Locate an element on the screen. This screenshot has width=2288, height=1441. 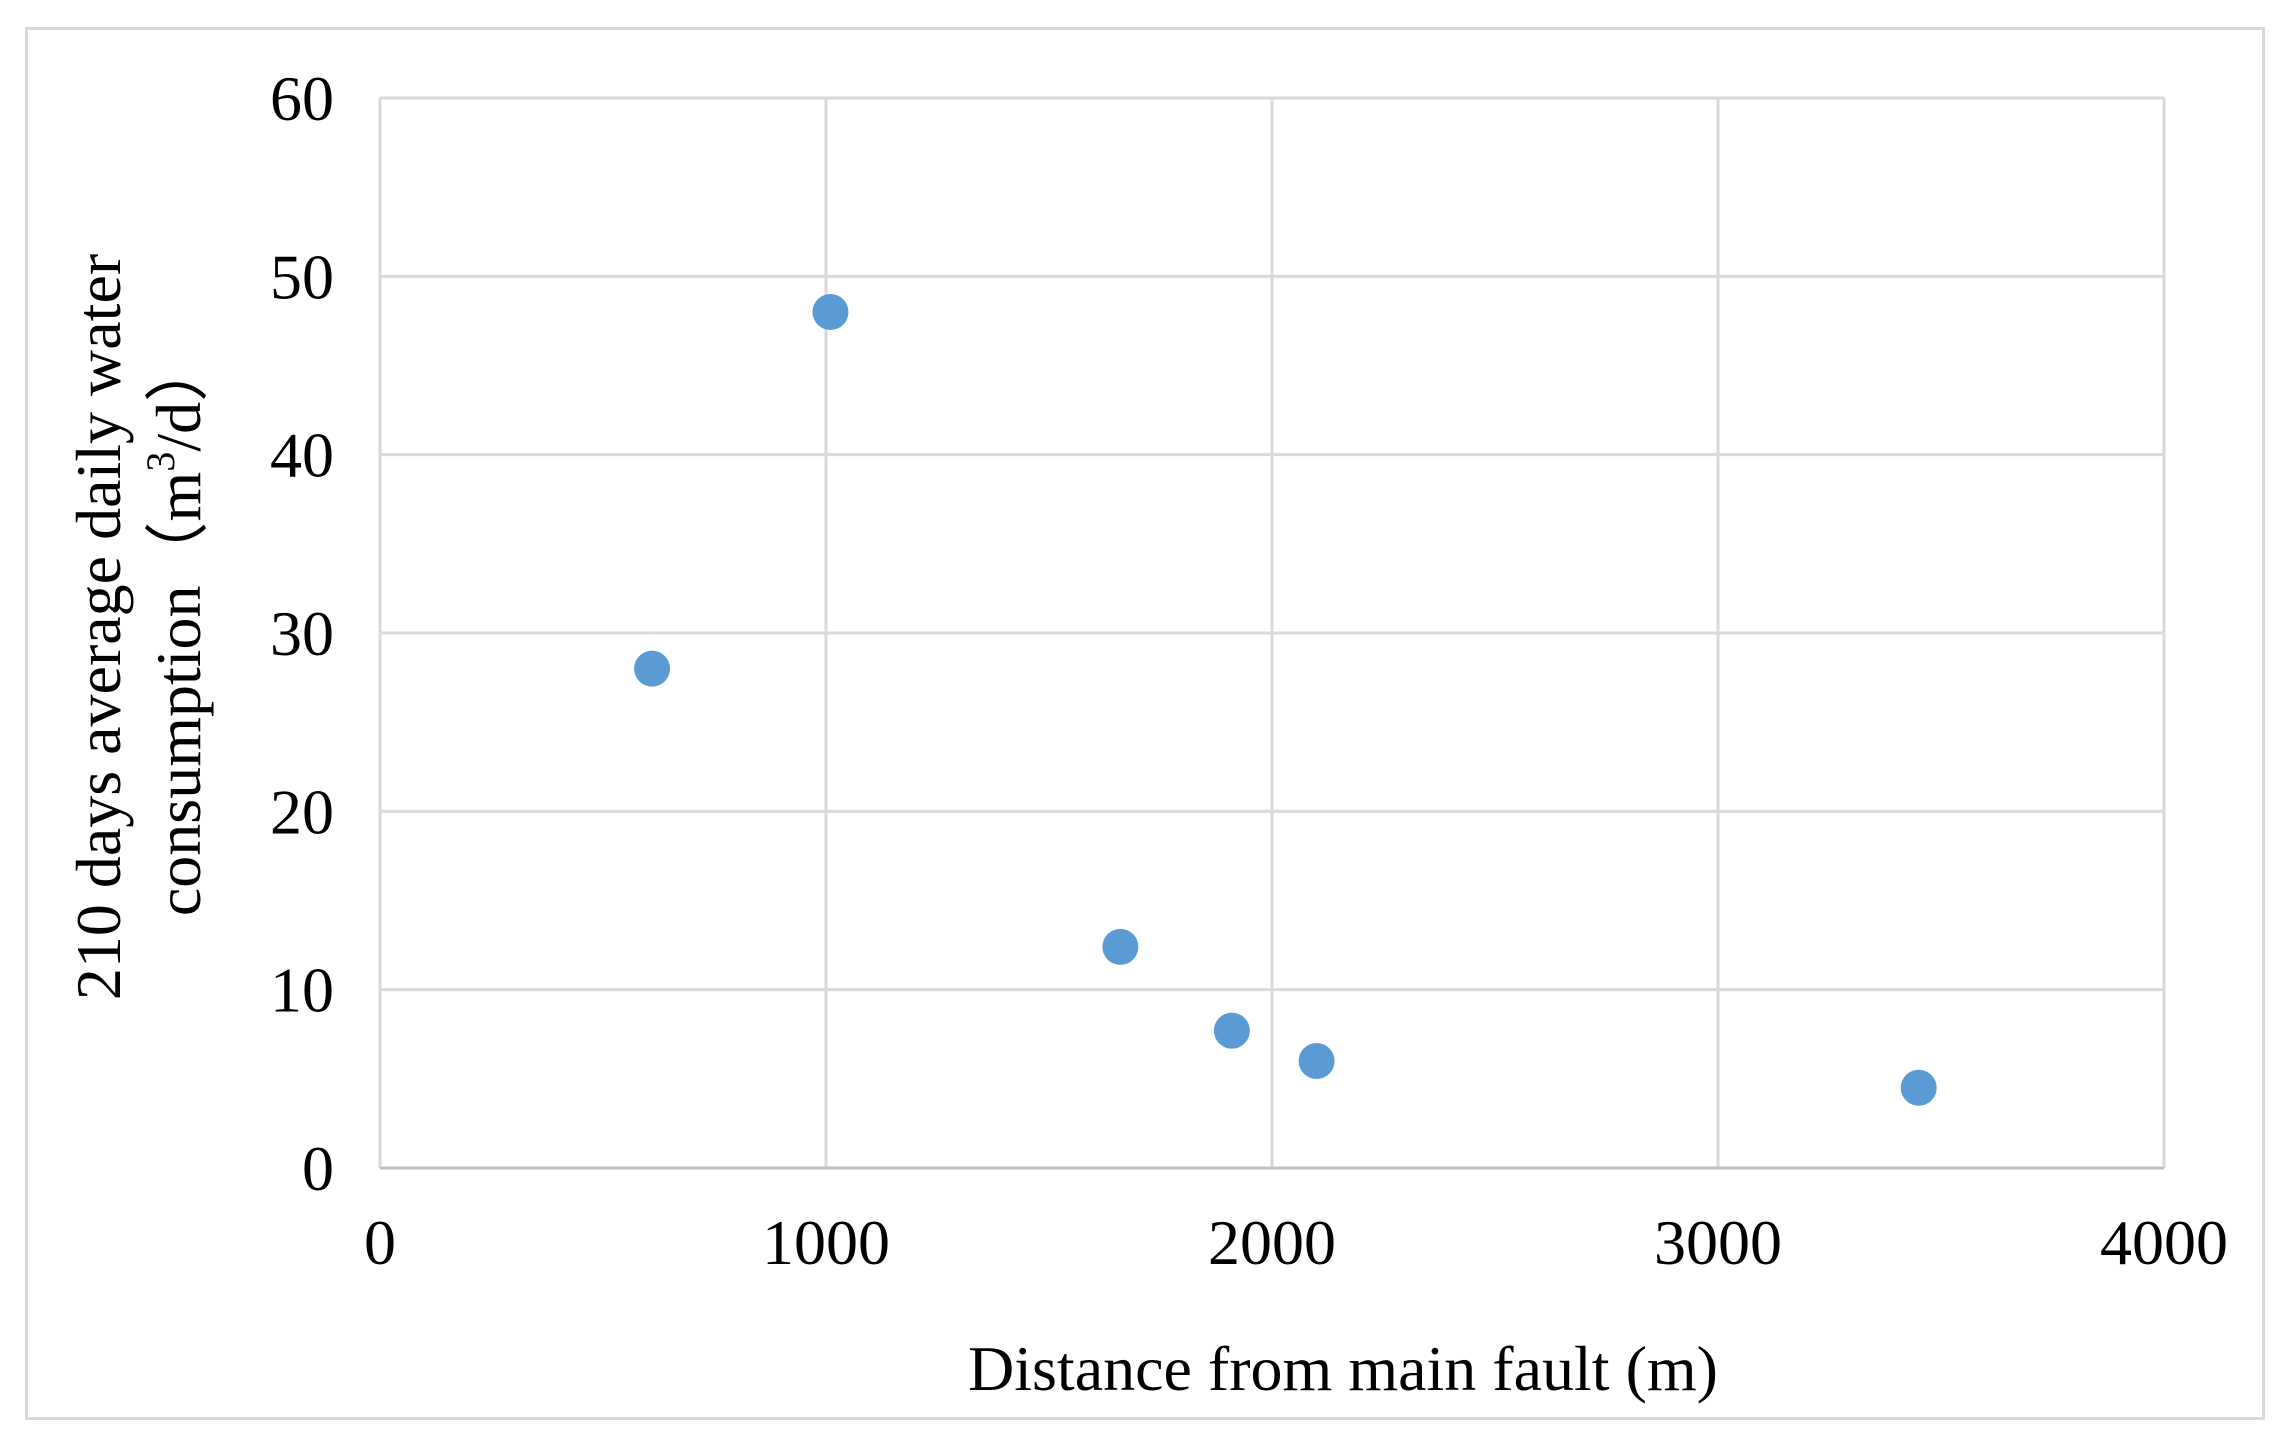
x-tick-label: 0 is located at coordinates (380, 1242).